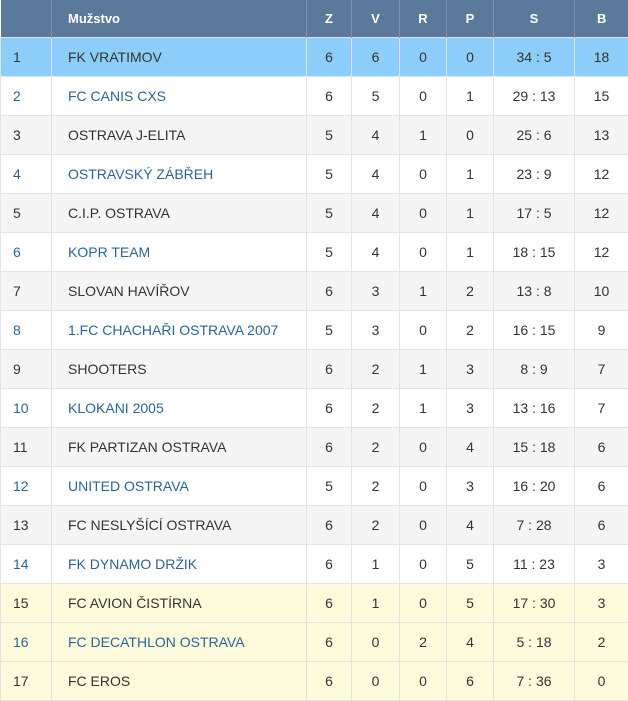 The image size is (628, 701). Describe the element at coordinates (534, 174) in the screenshot. I see `score-cell: 23 : 9` at that location.